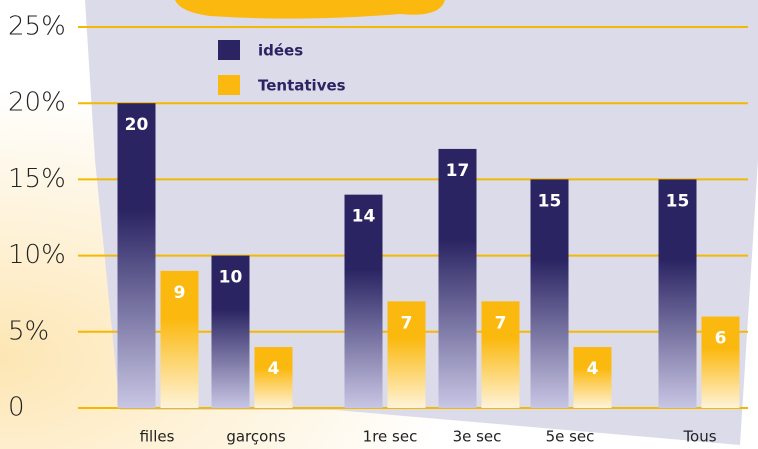 This screenshot has height=449, width=758. I want to click on x-tick-label: 1re sec, so click(390, 437).